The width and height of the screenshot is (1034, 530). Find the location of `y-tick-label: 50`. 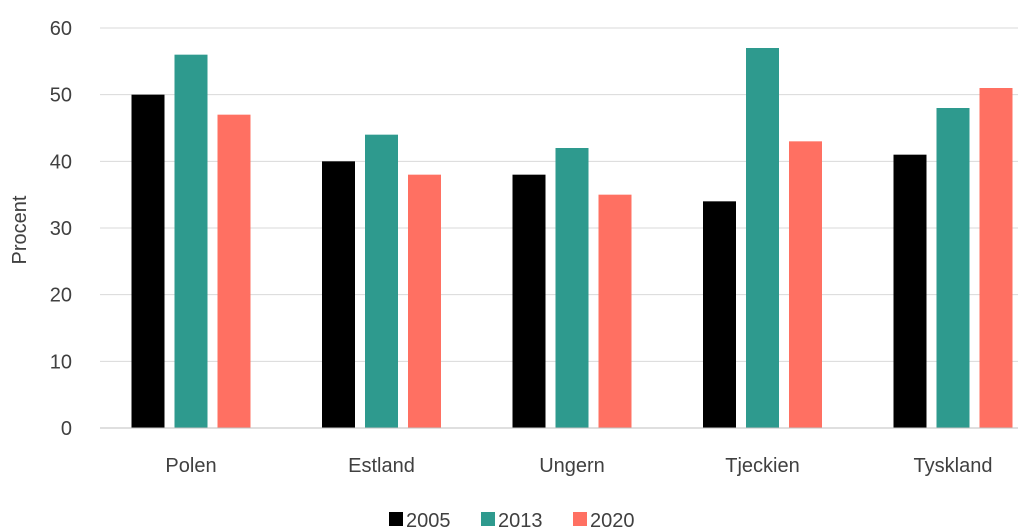

y-tick-label: 50 is located at coordinates (61, 96).